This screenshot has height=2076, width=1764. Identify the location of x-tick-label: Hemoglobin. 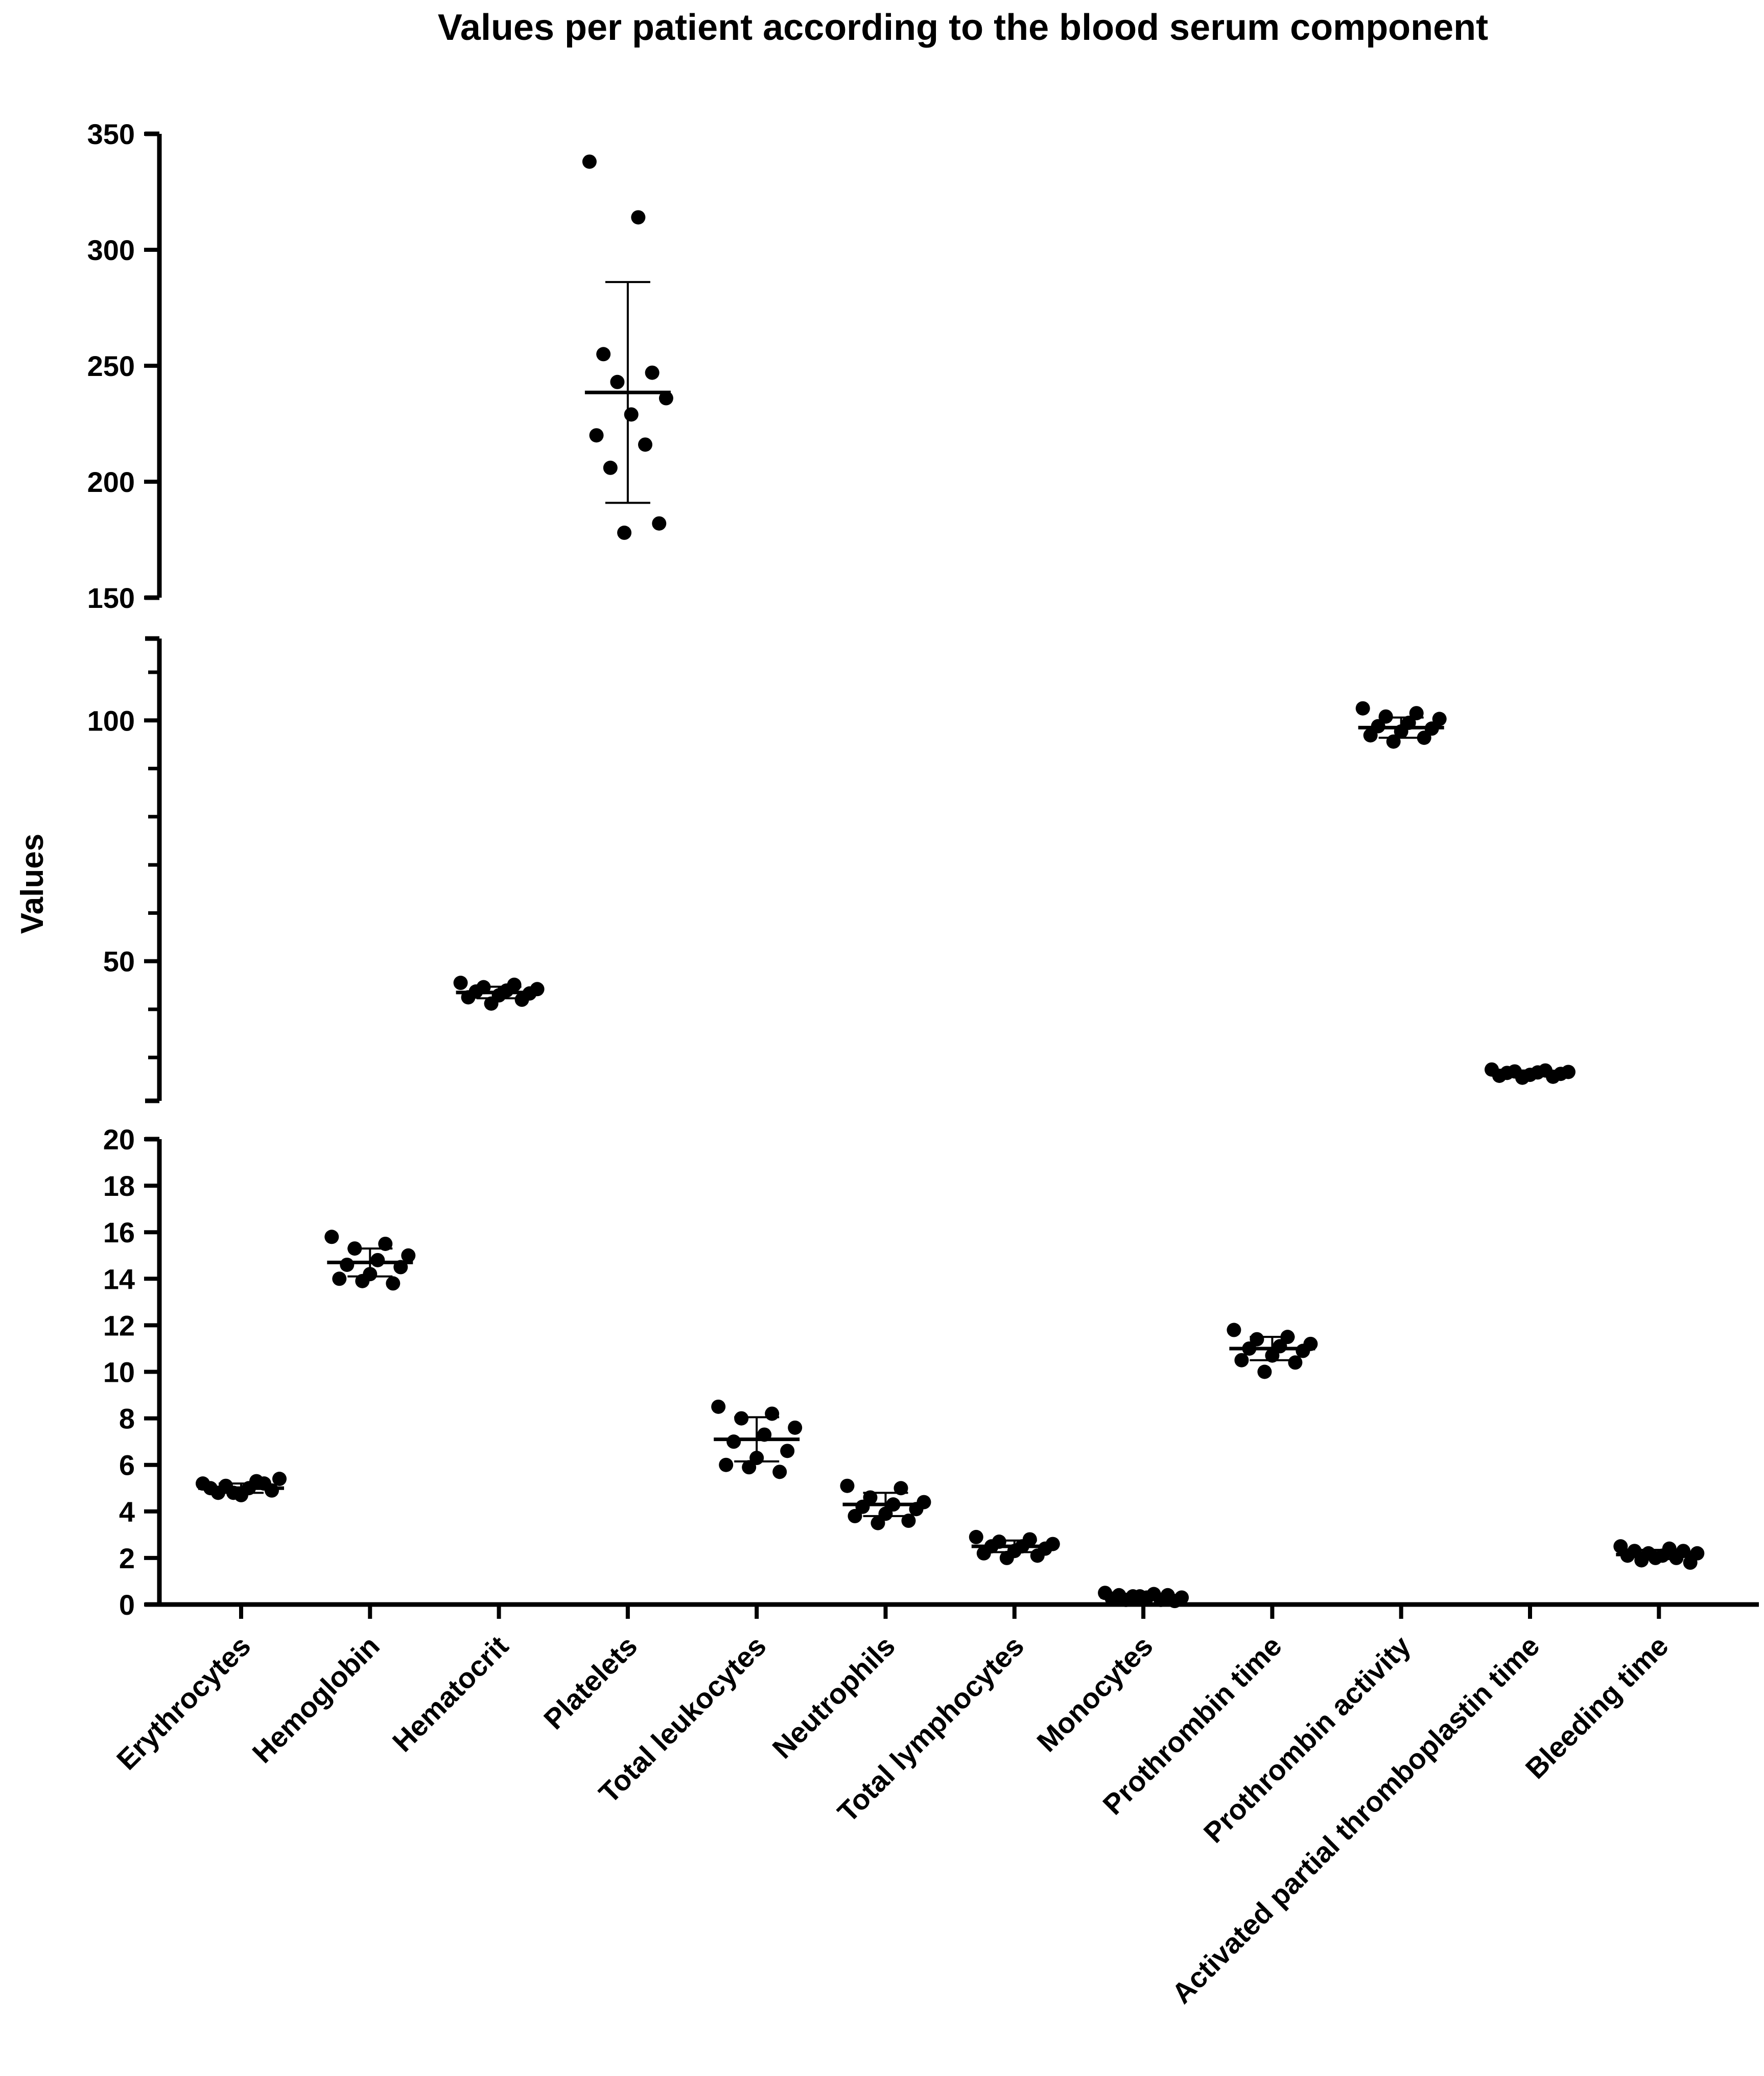
(315, 1699).